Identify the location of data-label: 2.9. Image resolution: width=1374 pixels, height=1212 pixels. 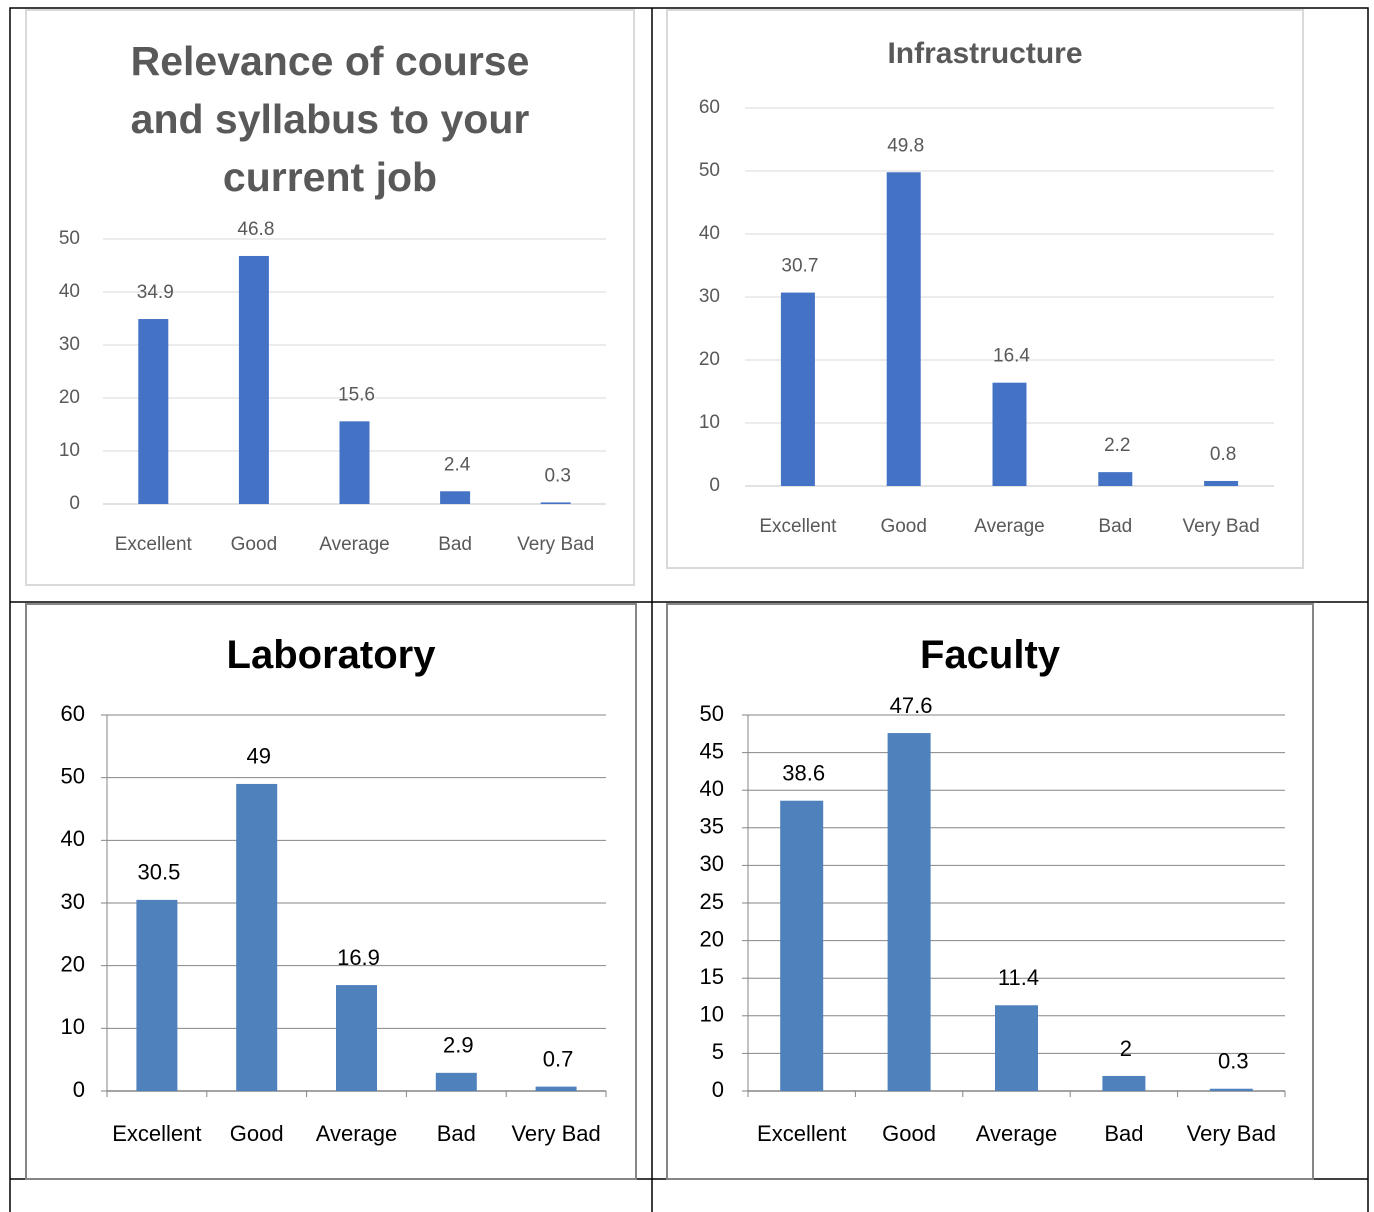
(458, 1045).